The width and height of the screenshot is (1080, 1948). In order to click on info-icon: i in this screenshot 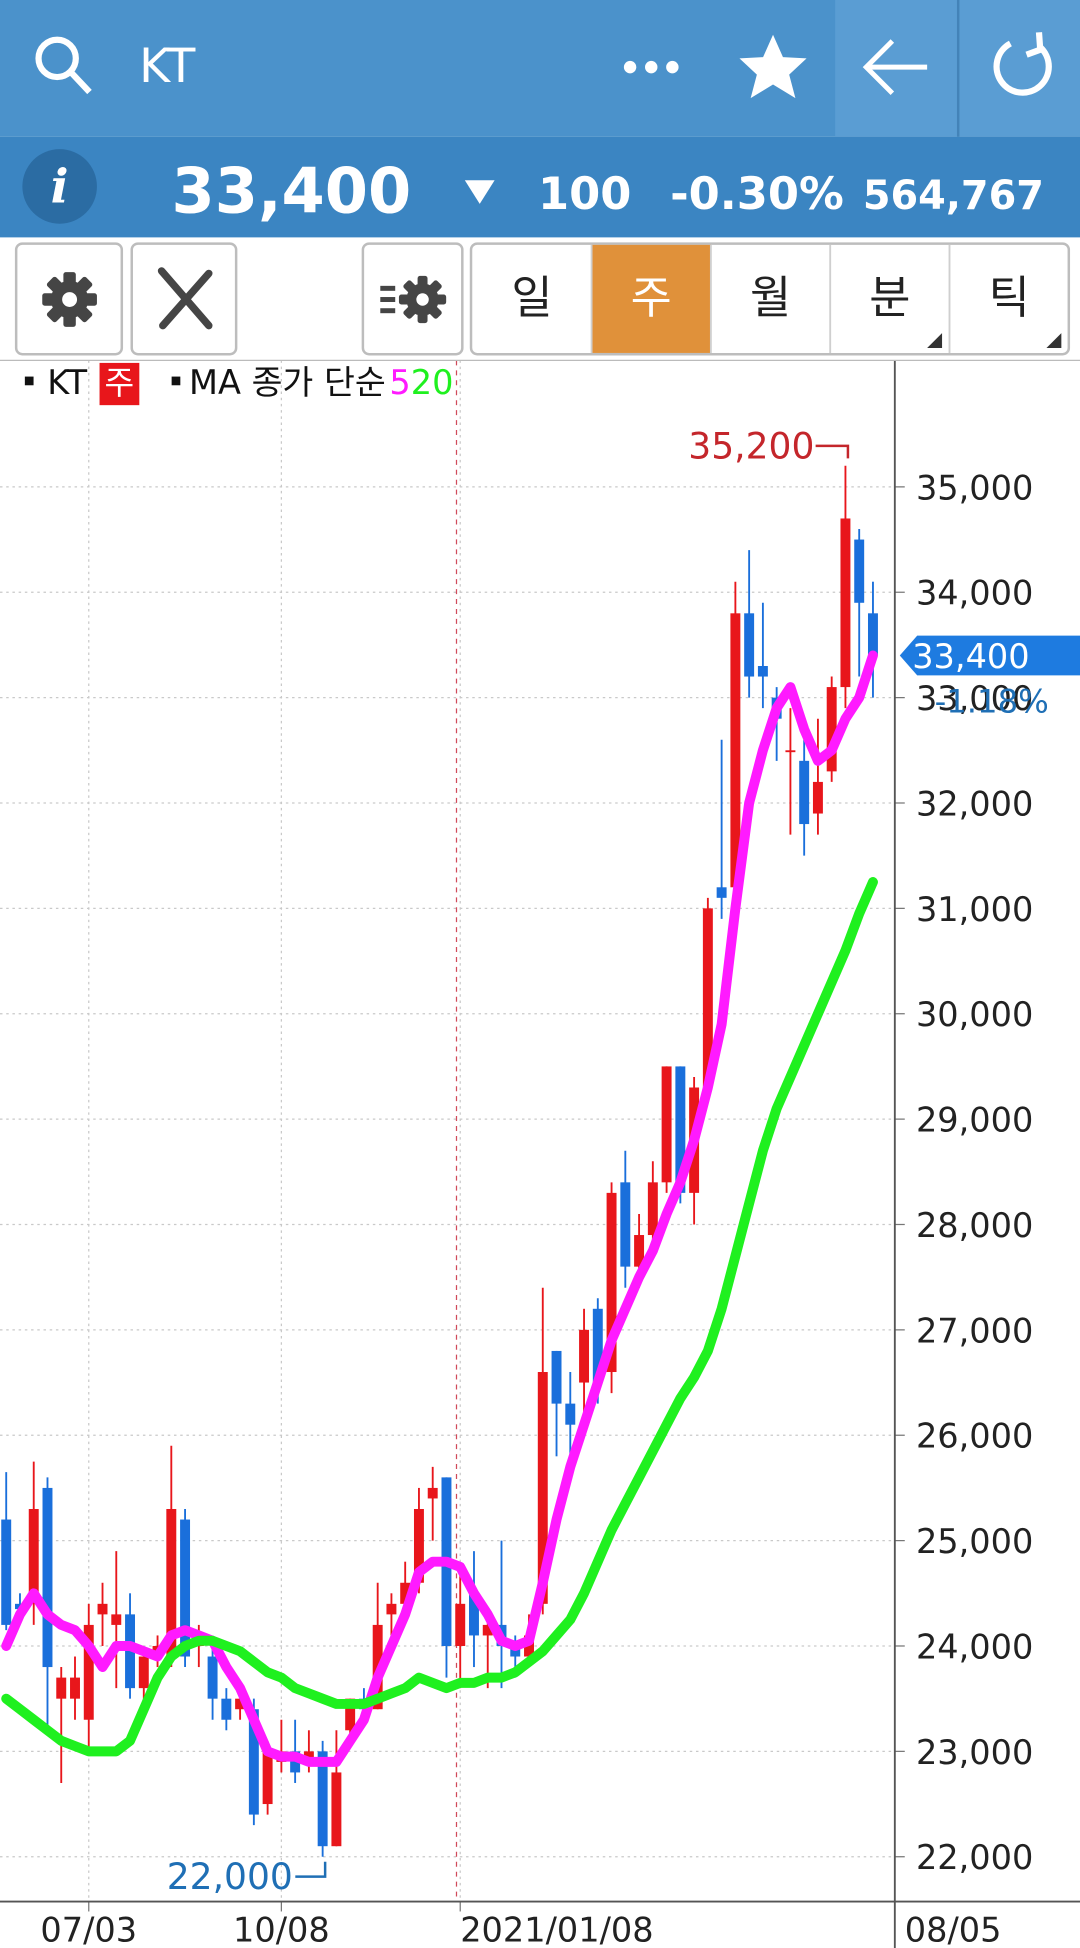, I will do `click(60, 187)`.